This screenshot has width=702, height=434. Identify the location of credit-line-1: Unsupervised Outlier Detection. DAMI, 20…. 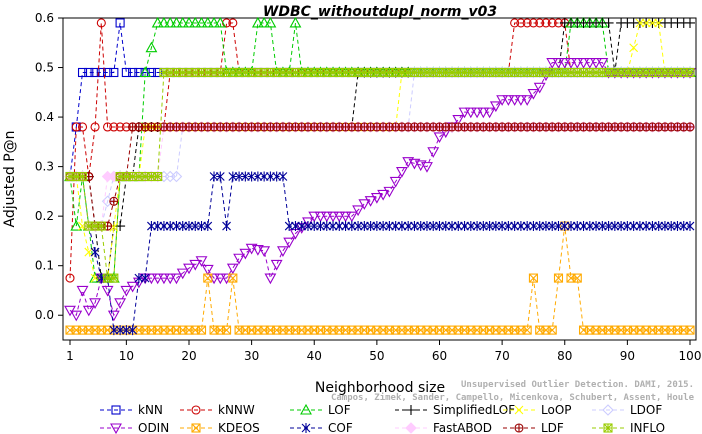
(577, 385).